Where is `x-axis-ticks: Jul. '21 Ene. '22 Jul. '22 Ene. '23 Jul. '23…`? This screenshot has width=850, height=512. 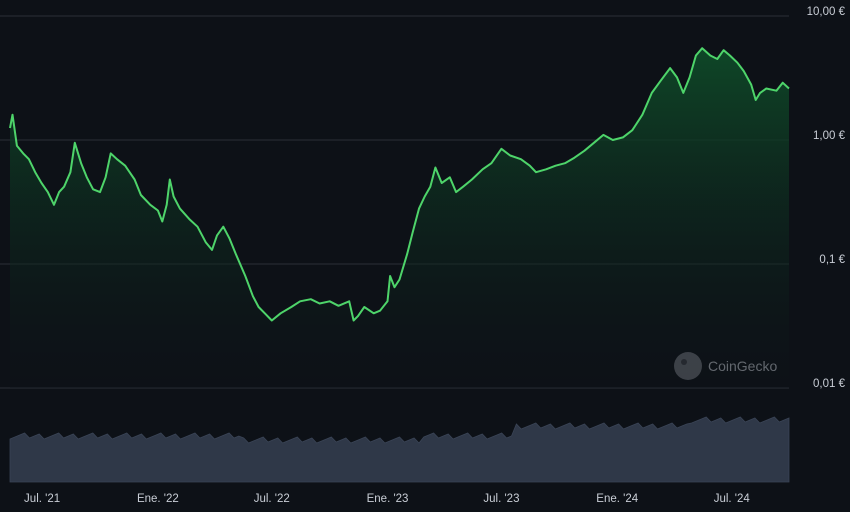
x-axis-ticks: Jul. '21 Ene. '22 Jul. '22 Ene. '23 Jul. '23… is located at coordinates (387, 499).